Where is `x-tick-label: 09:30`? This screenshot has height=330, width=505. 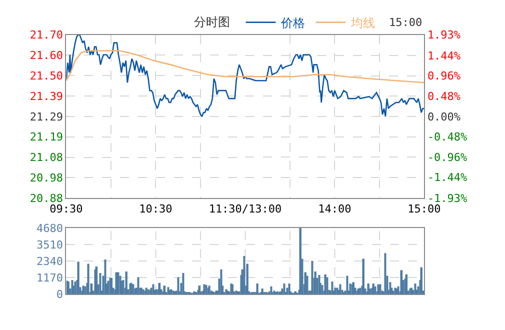
x-tick-label: 09:30 is located at coordinates (66, 209).